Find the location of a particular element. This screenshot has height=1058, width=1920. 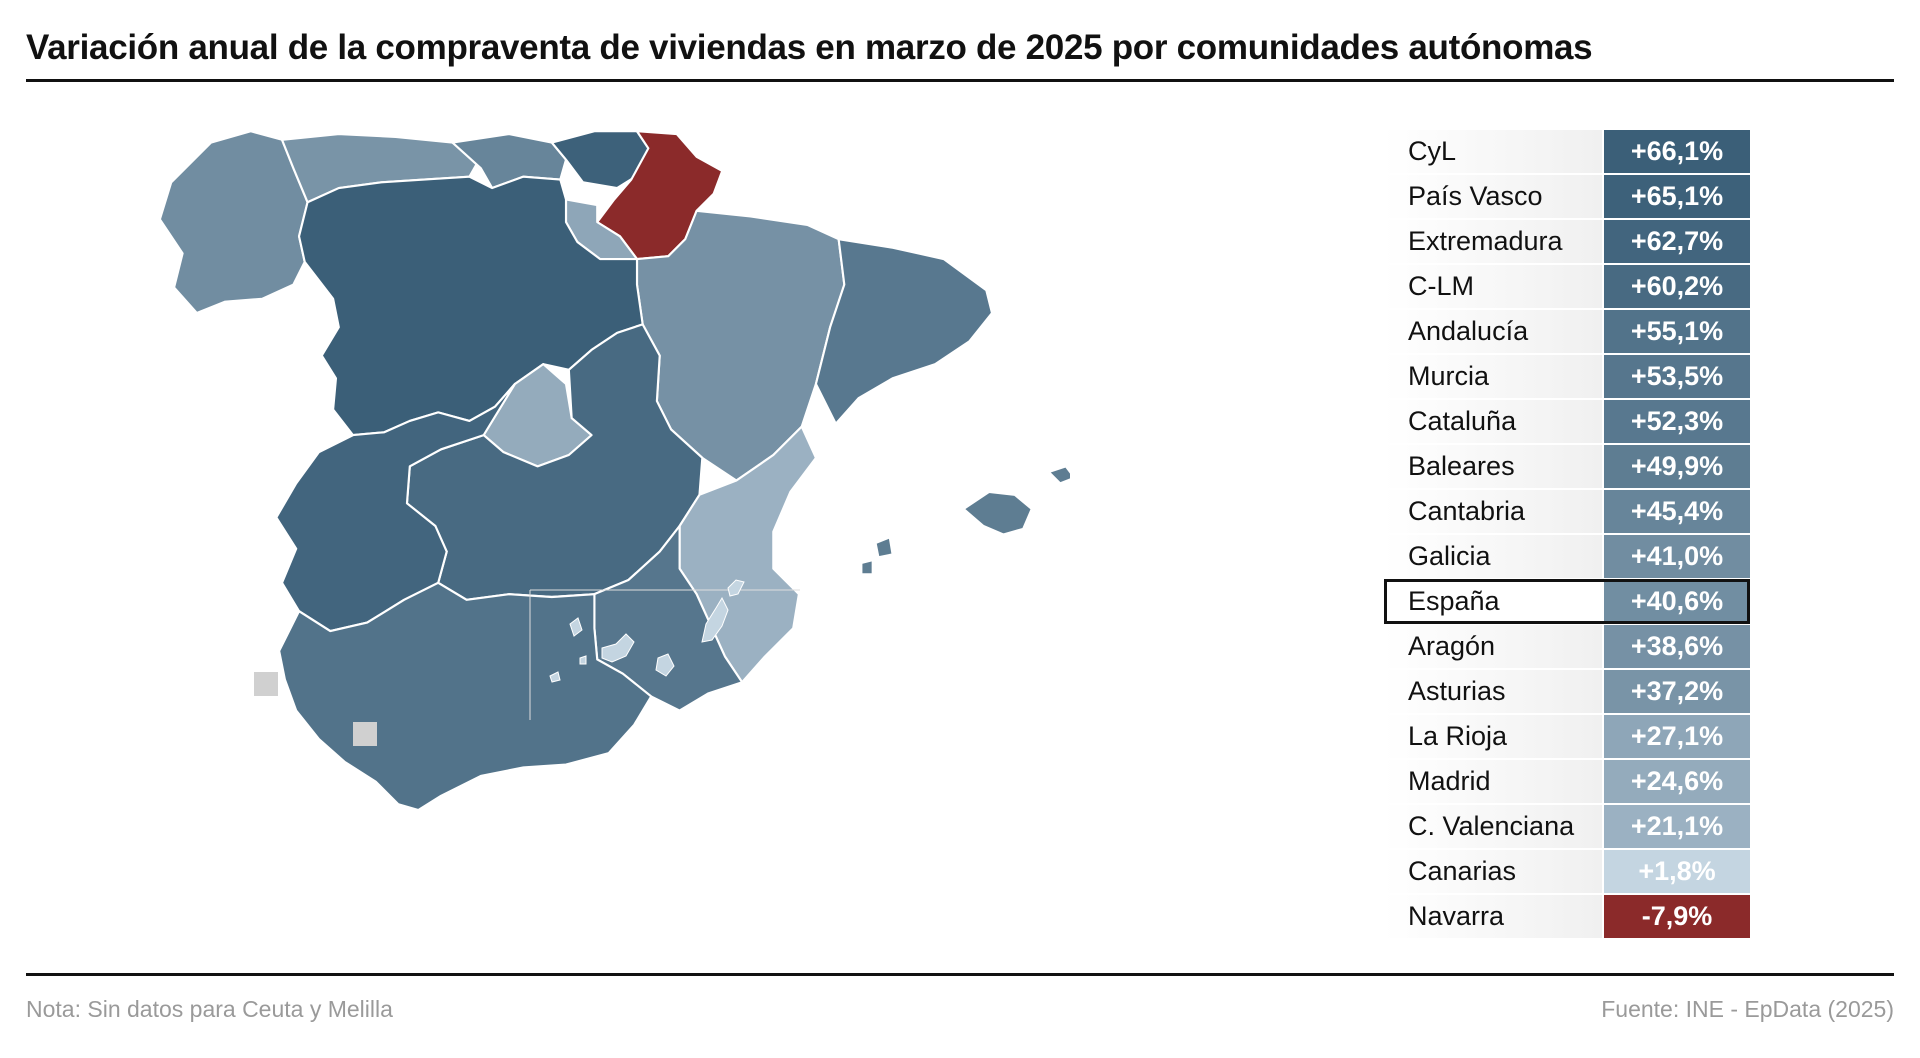

row-change-value: +27,1% is located at coordinates (1677, 736).